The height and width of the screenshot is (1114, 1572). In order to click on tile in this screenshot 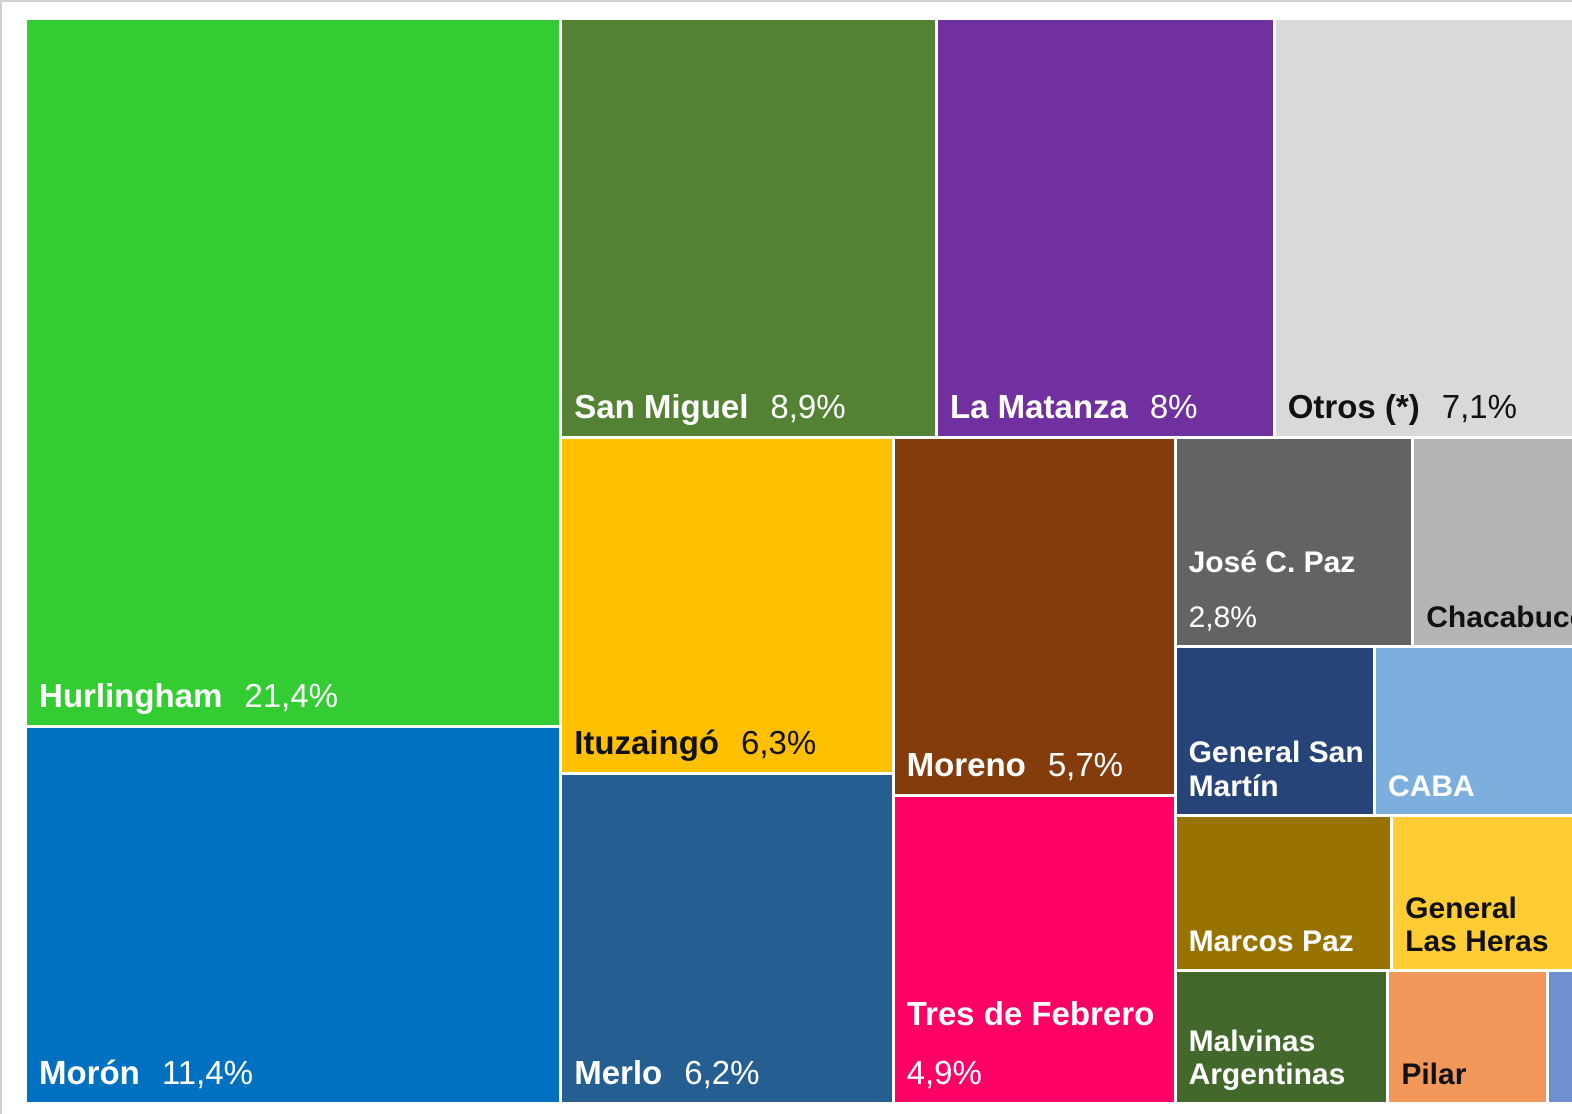, I will do `click(1560, 1036)`.